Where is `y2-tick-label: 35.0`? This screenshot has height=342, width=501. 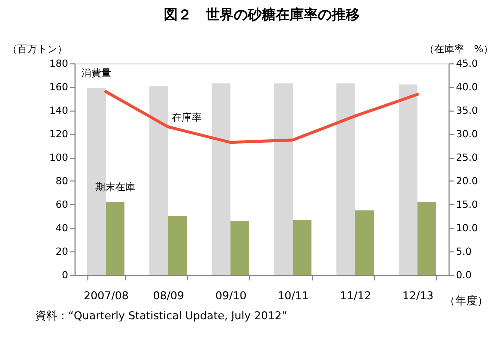 y2-tick-label: 35.0 is located at coordinates (467, 112).